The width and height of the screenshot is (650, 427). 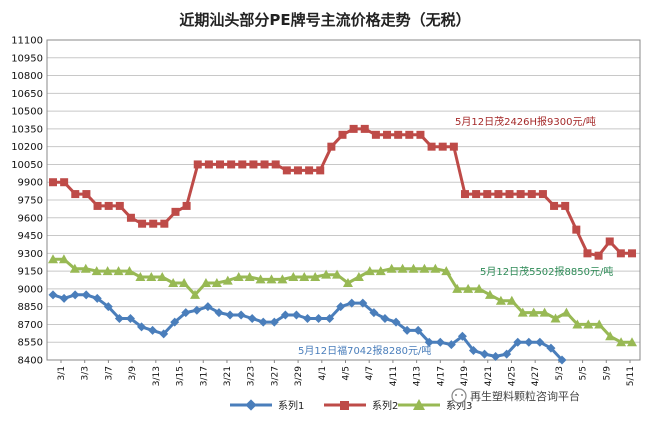 What do you see at coordinates (459, 405) in the screenshot?
I see `legend-label-series3: 系列3` at bounding box center [459, 405].